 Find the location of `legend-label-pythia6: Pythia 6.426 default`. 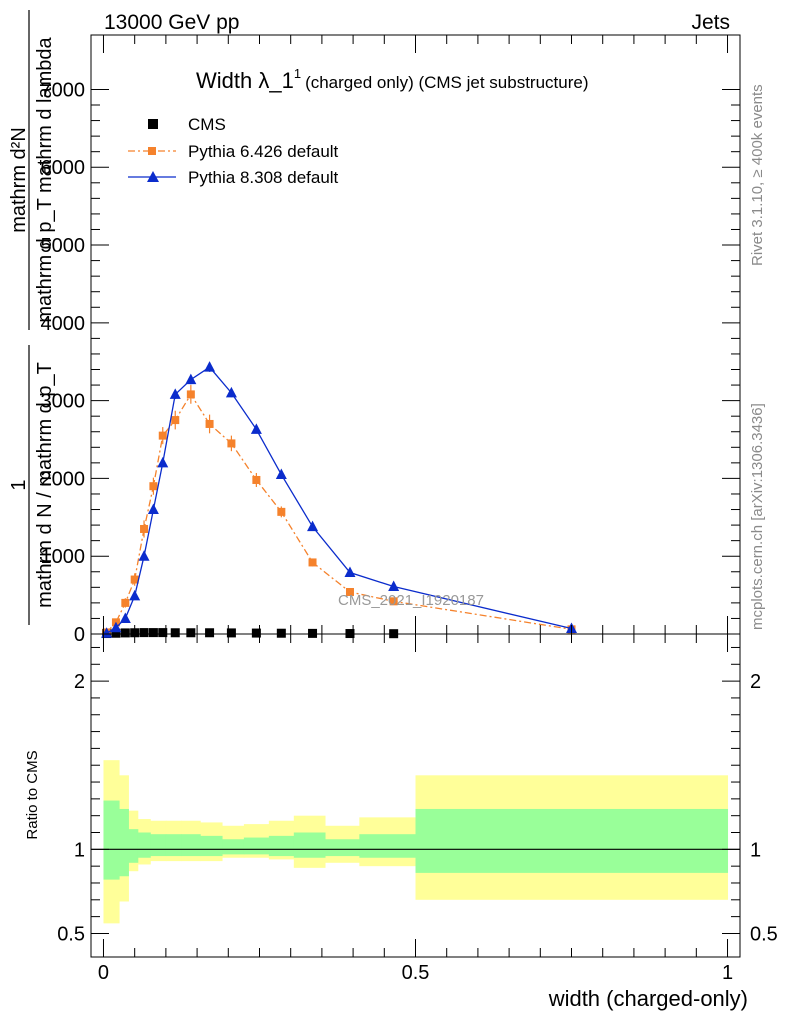

legend-label-pythia6: Pythia 6.426 default is located at coordinates (263, 151).